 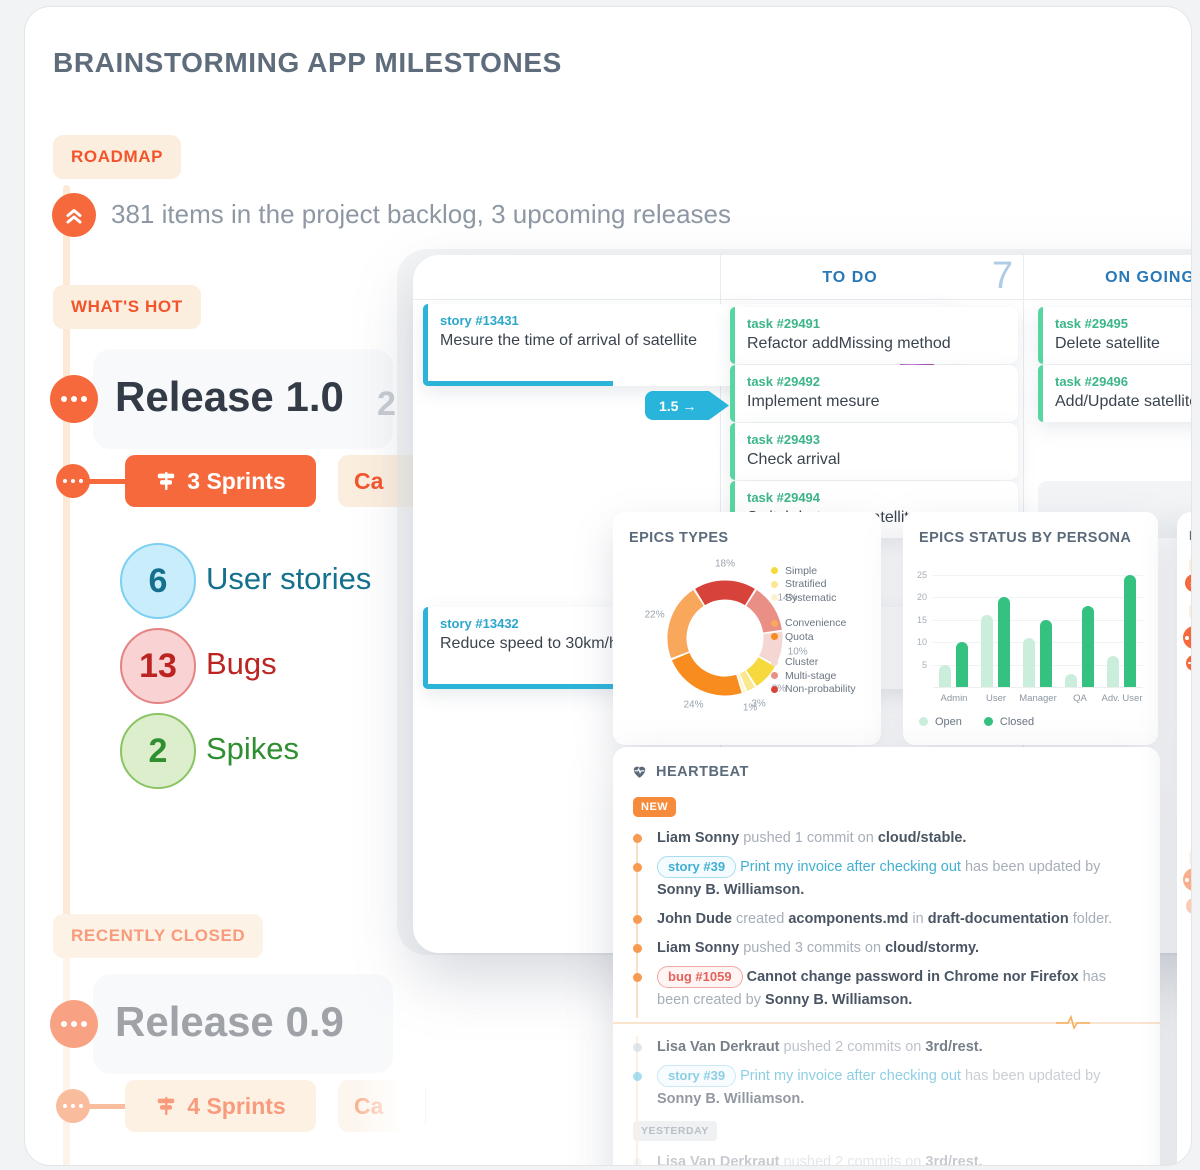 I want to click on feed-text-obj: cloud/stable., so click(x=922, y=838).